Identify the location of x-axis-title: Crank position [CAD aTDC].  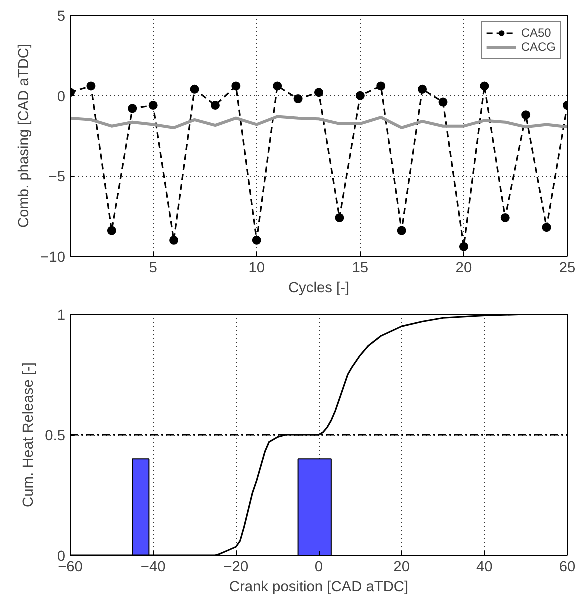
(319, 588).